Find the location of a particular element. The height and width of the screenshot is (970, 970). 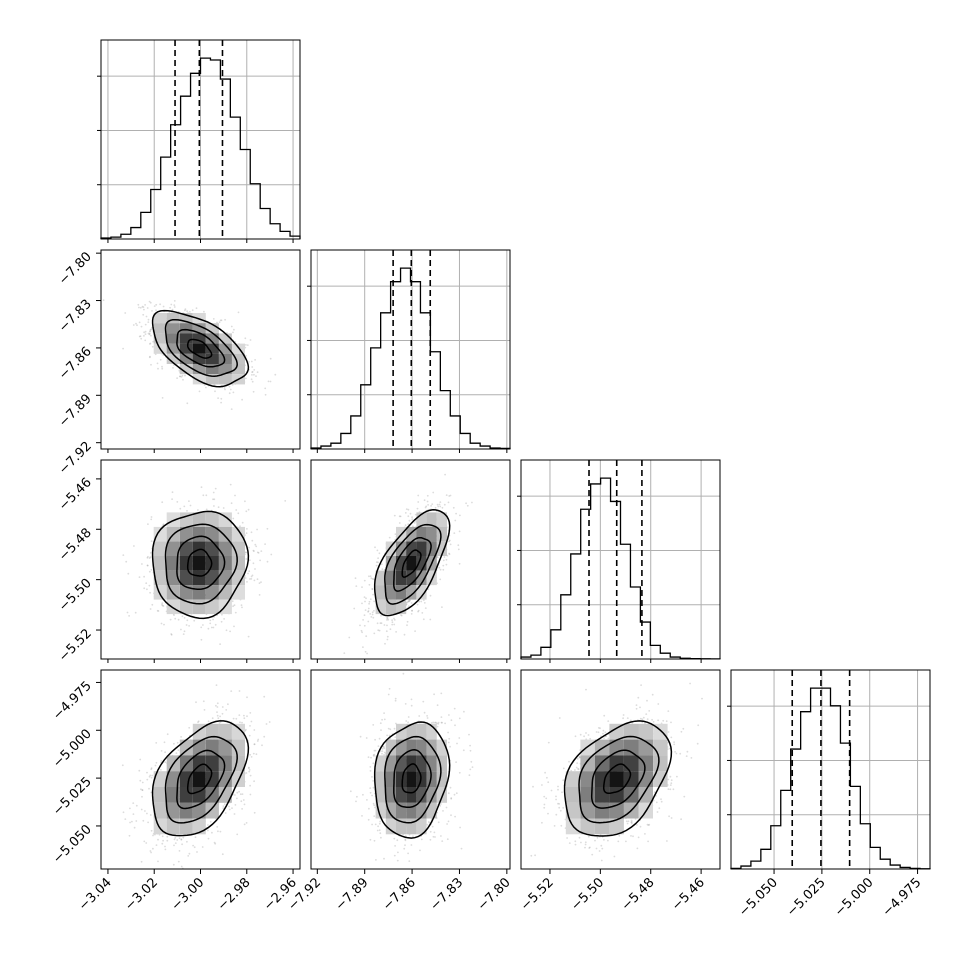

panel-content is located at coordinates (189, 354).